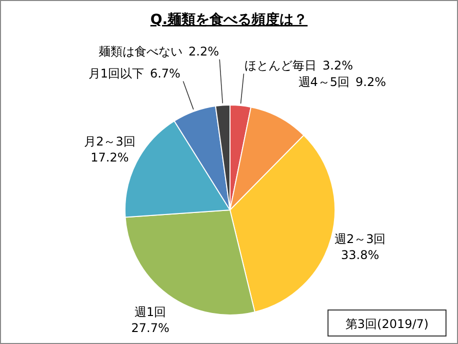 The image size is (458, 344). What do you see at coordinates (110, 141) in the screenshot?
I see `slice-label: 月2～3回` at bounding box center [110, 141].